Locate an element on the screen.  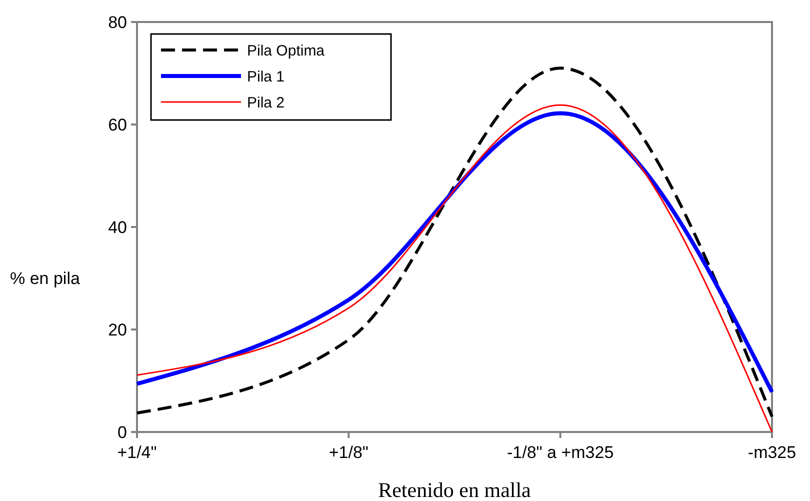
x-tick-label: +1/8" is located at coordinates (348, 452).